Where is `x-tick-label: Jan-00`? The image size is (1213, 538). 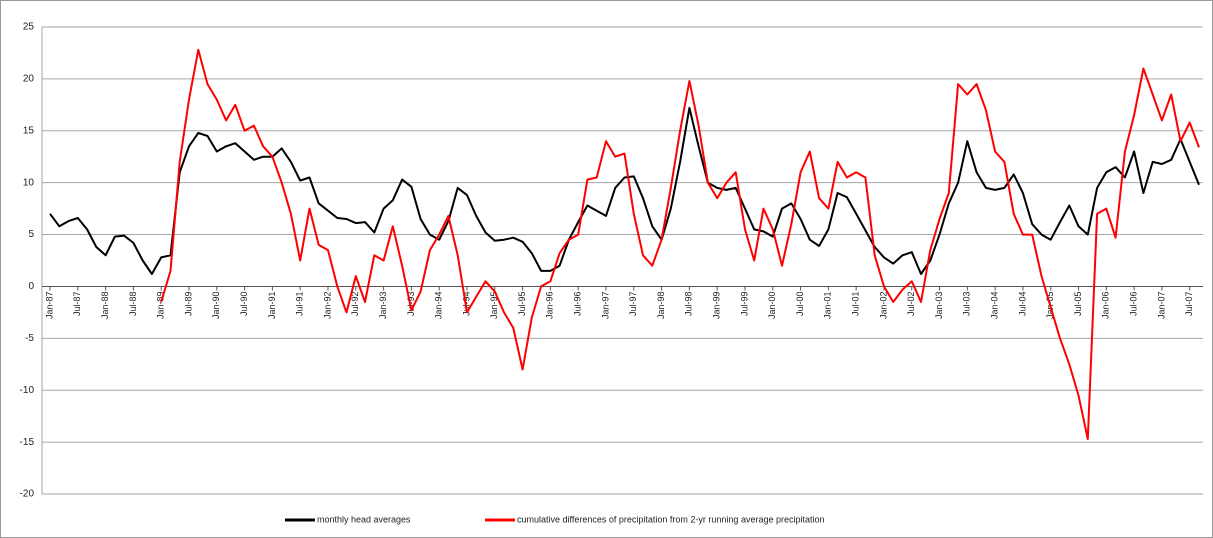
x-tick-label: Jan-00 is located at coordinates (772, 305).